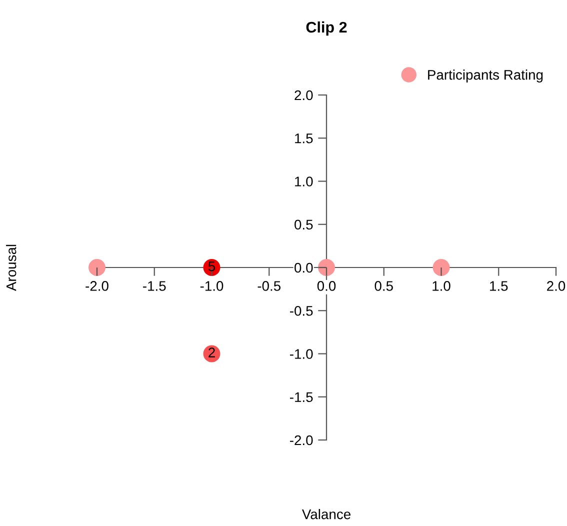 The width and height of the screenshot is (567, 526). Describe the element at coordinates (485, 76) in the screenshot. I see `legend-label: Participants Rating` at that location.